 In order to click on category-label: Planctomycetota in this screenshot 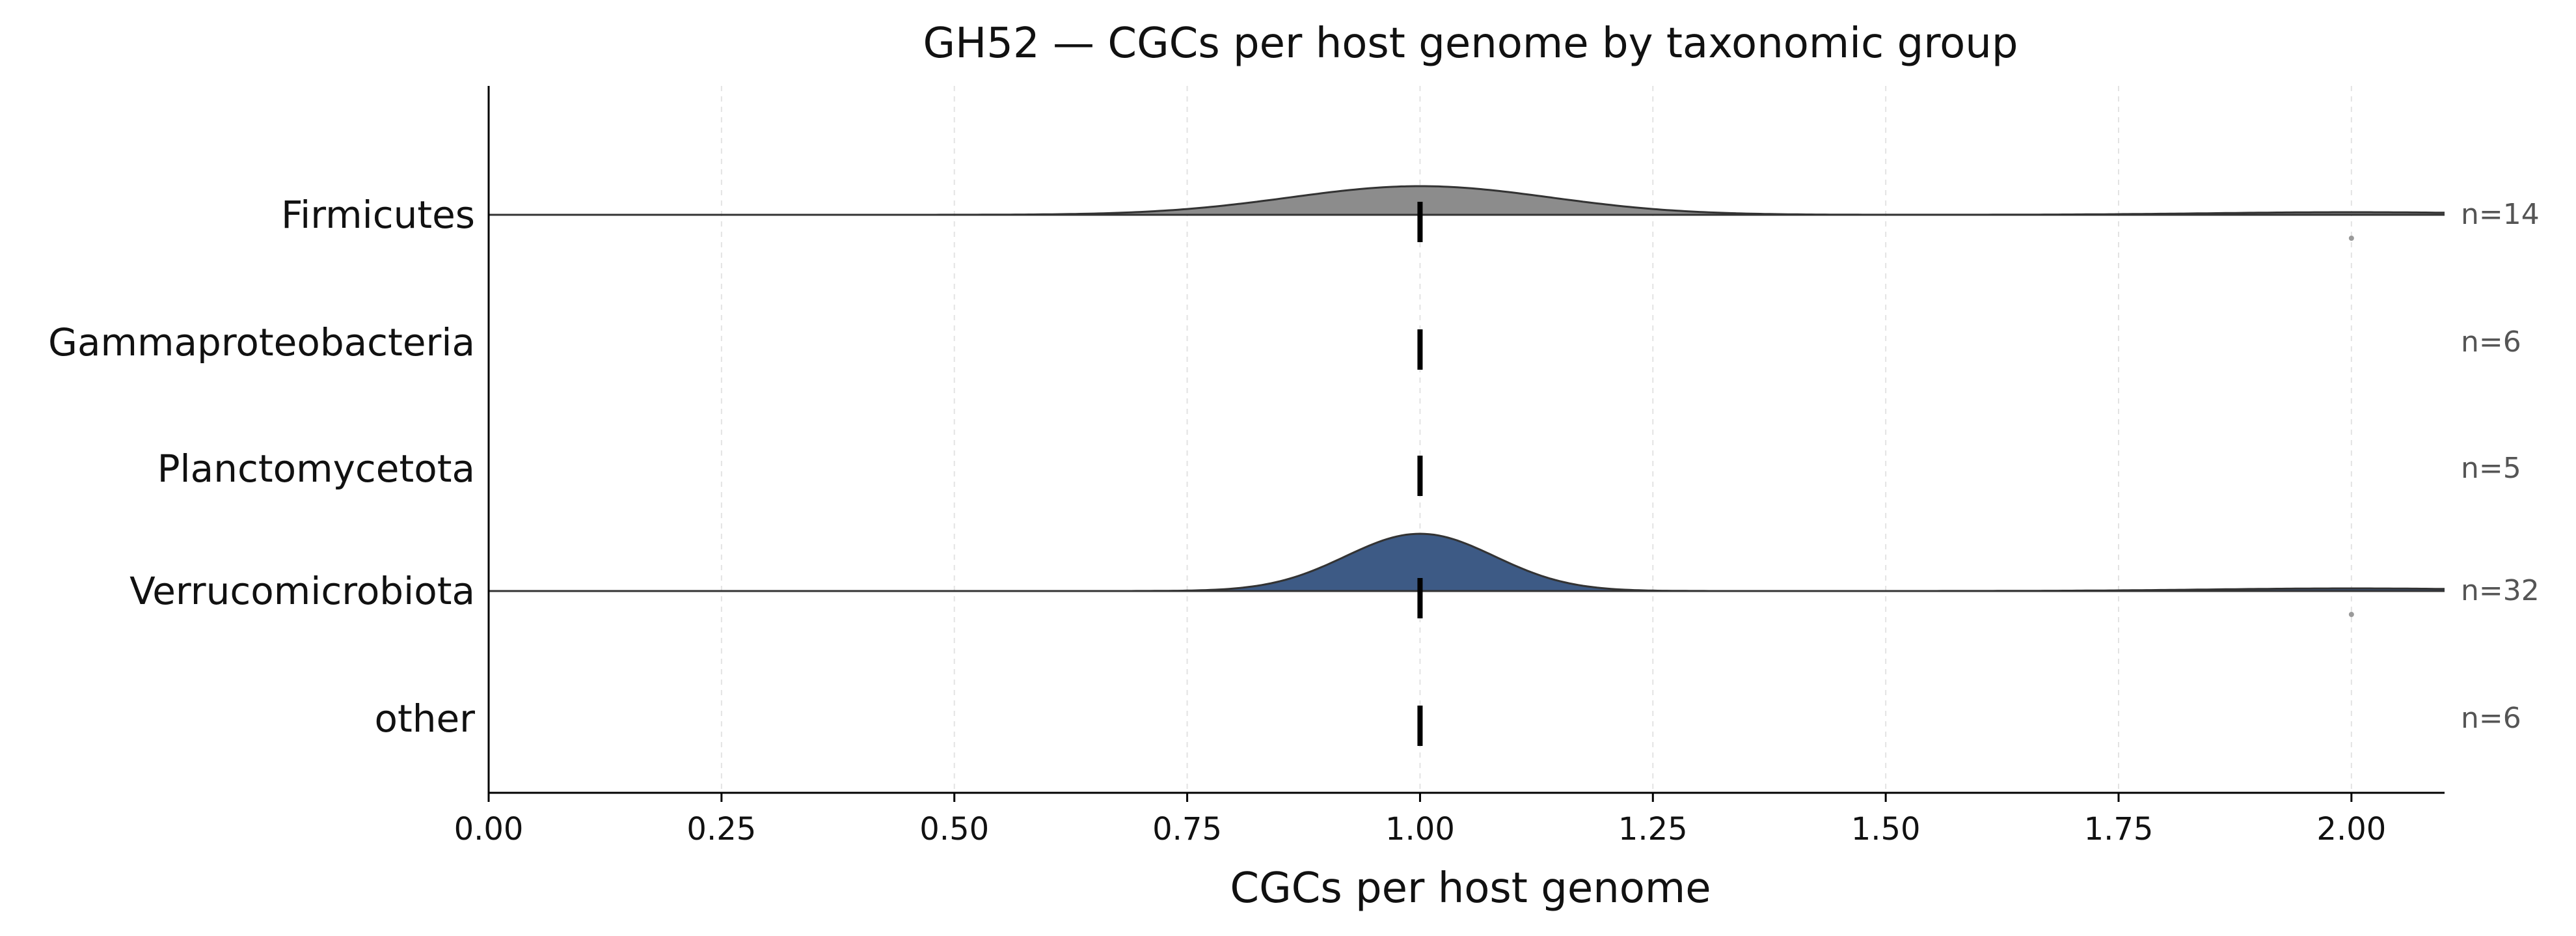, I will do `click(316, 469)`.